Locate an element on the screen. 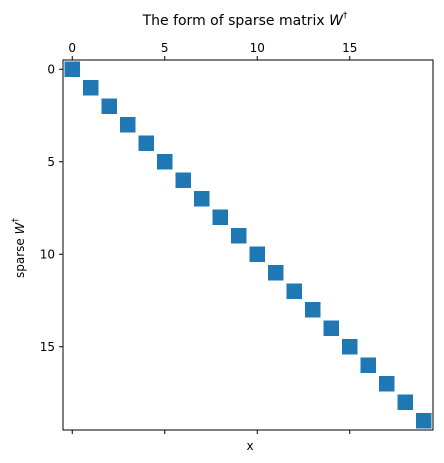 This screenshot has width=444, height=463. y-tick-label: 15 is located at coordinates (47, 347).